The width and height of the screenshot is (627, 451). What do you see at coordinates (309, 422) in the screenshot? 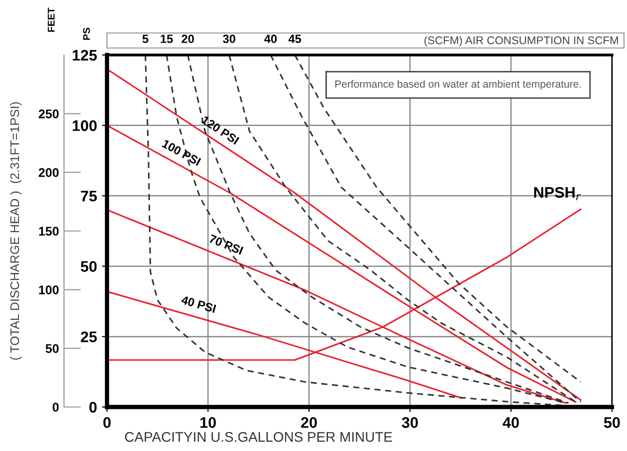
I see `x-tick-label: 20` at bounding box center [309, 422].